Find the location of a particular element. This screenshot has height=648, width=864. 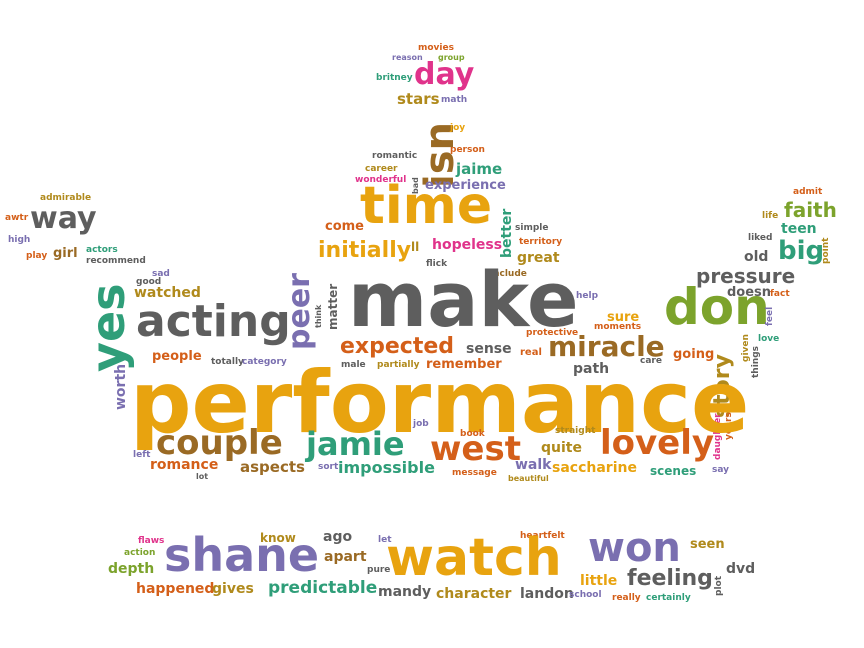

word-things: things is located at coordinates (756, 361).